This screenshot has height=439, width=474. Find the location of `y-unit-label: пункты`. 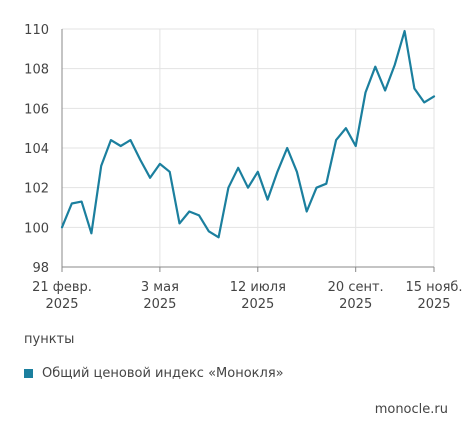

y-unit-label: пункты is located at coordinates (49, 339).